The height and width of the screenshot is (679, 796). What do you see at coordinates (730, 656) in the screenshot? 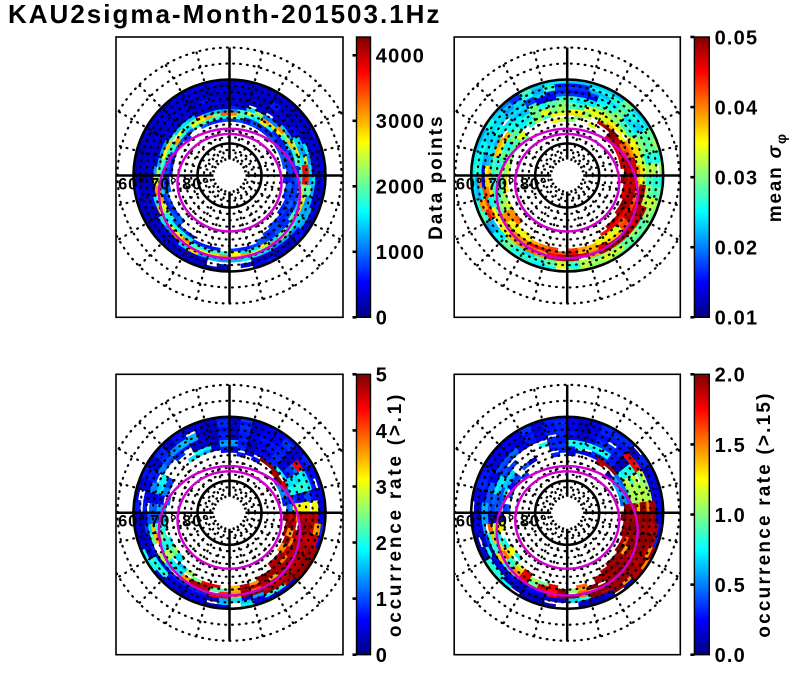
I see `svg-text: 0.0` at bounding box center [730, 656].